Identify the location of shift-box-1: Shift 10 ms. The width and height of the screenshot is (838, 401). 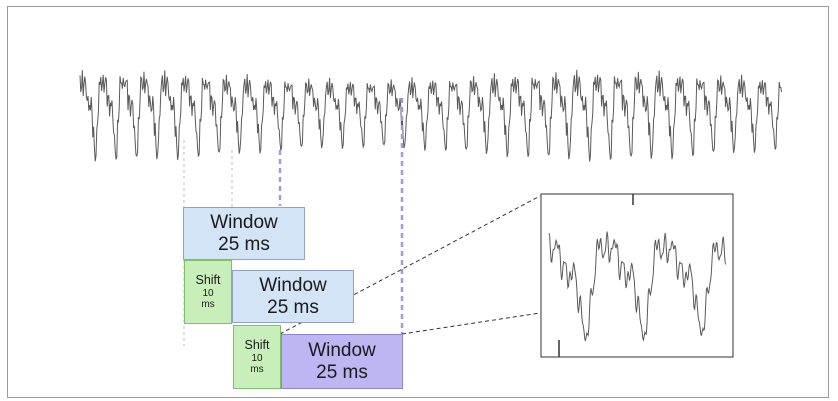
(208, 292).